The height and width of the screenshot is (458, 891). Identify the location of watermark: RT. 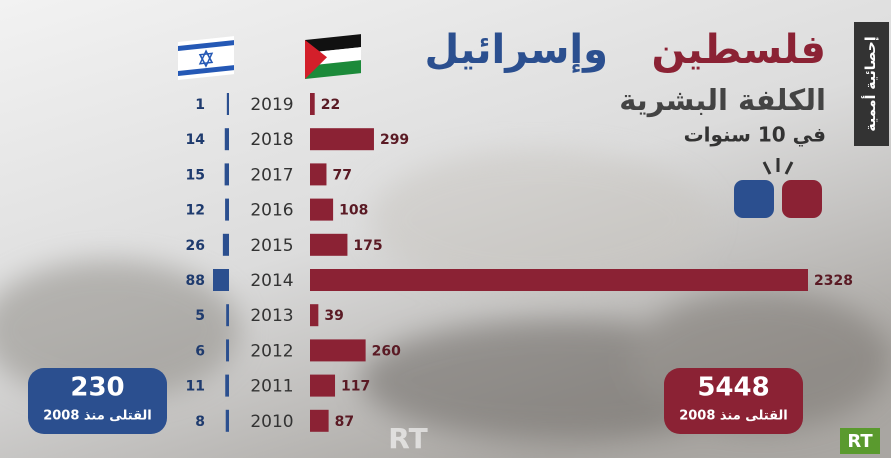
(407, 438).